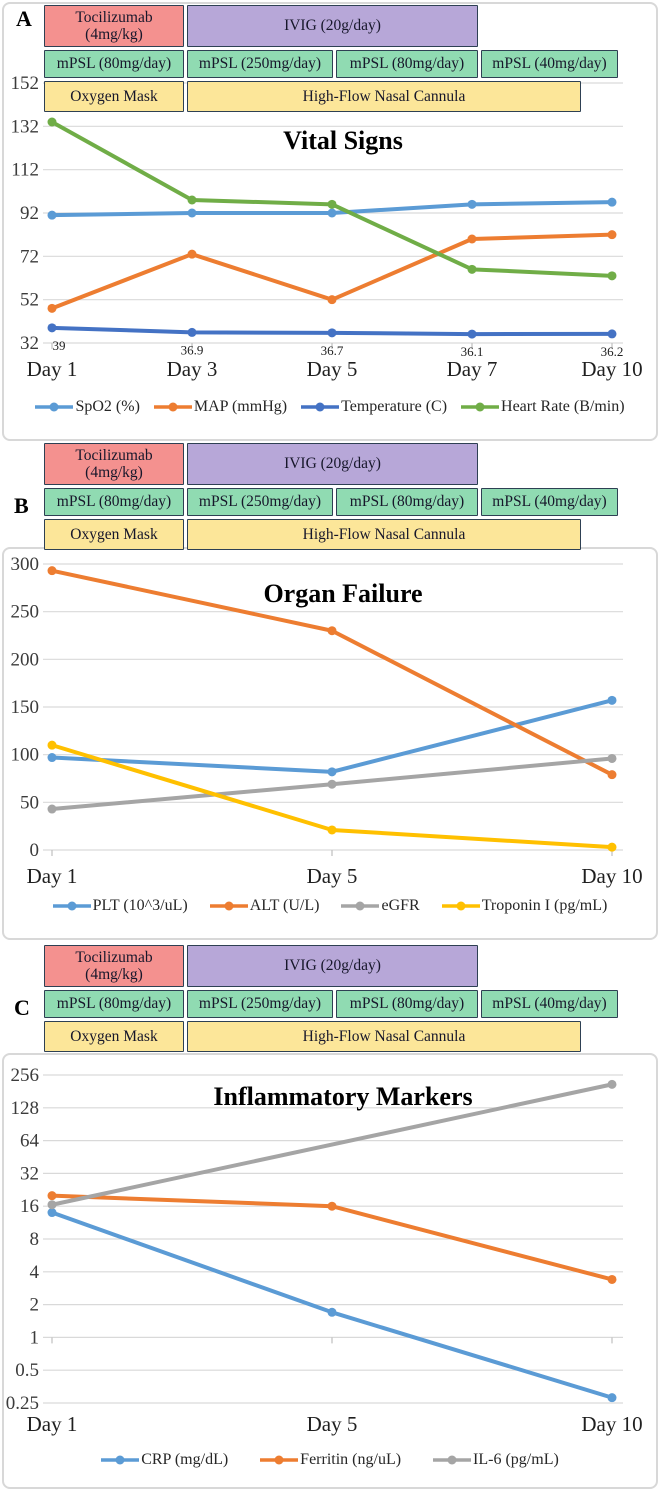 Image resolution: width=662 pixels, height=1490 pixels. What do you see at coordinates (394, 406) in the screenshot?
I see `legend-label: Temperature (C)` at bounding box center [394, 406].